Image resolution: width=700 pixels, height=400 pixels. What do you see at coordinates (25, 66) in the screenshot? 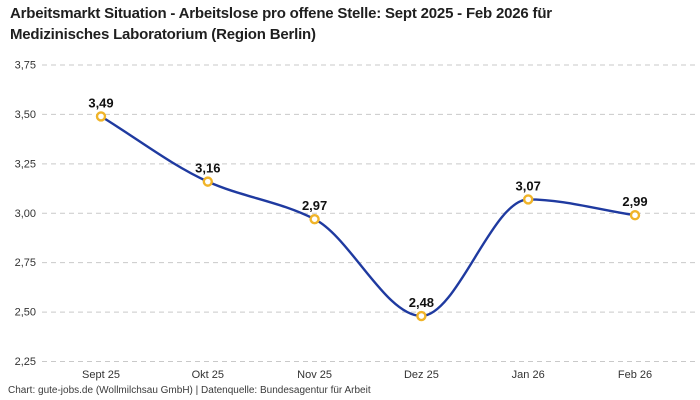
I see `y-axis-tick-label: 3,75` at bounding box center [25, 66].